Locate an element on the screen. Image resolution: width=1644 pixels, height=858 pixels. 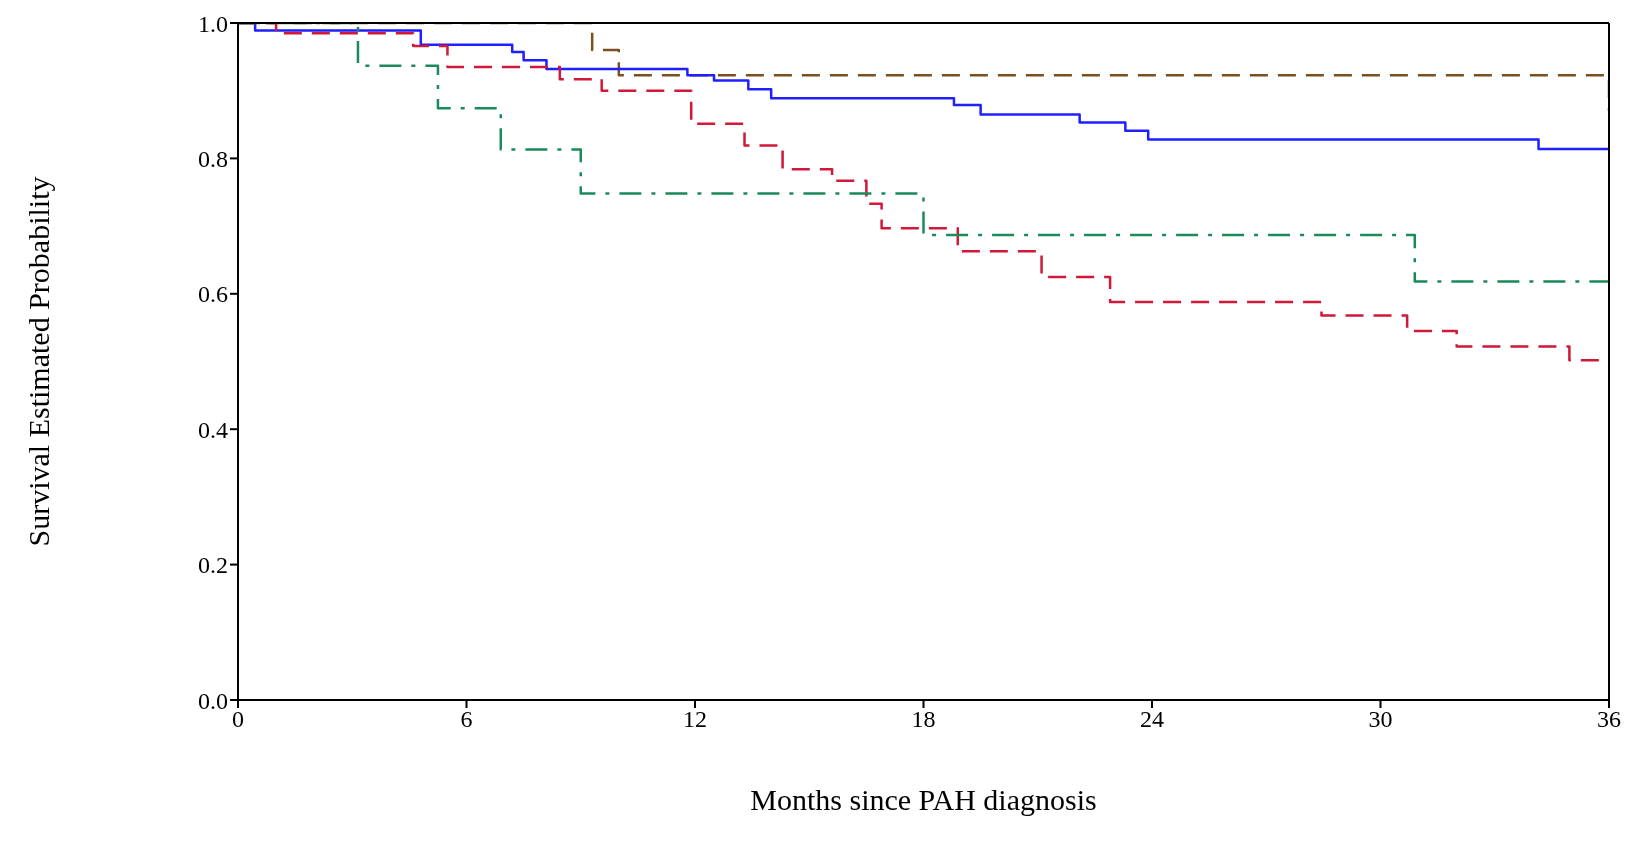
x-tick-label: 36 is located at coordinates (1609, 719).